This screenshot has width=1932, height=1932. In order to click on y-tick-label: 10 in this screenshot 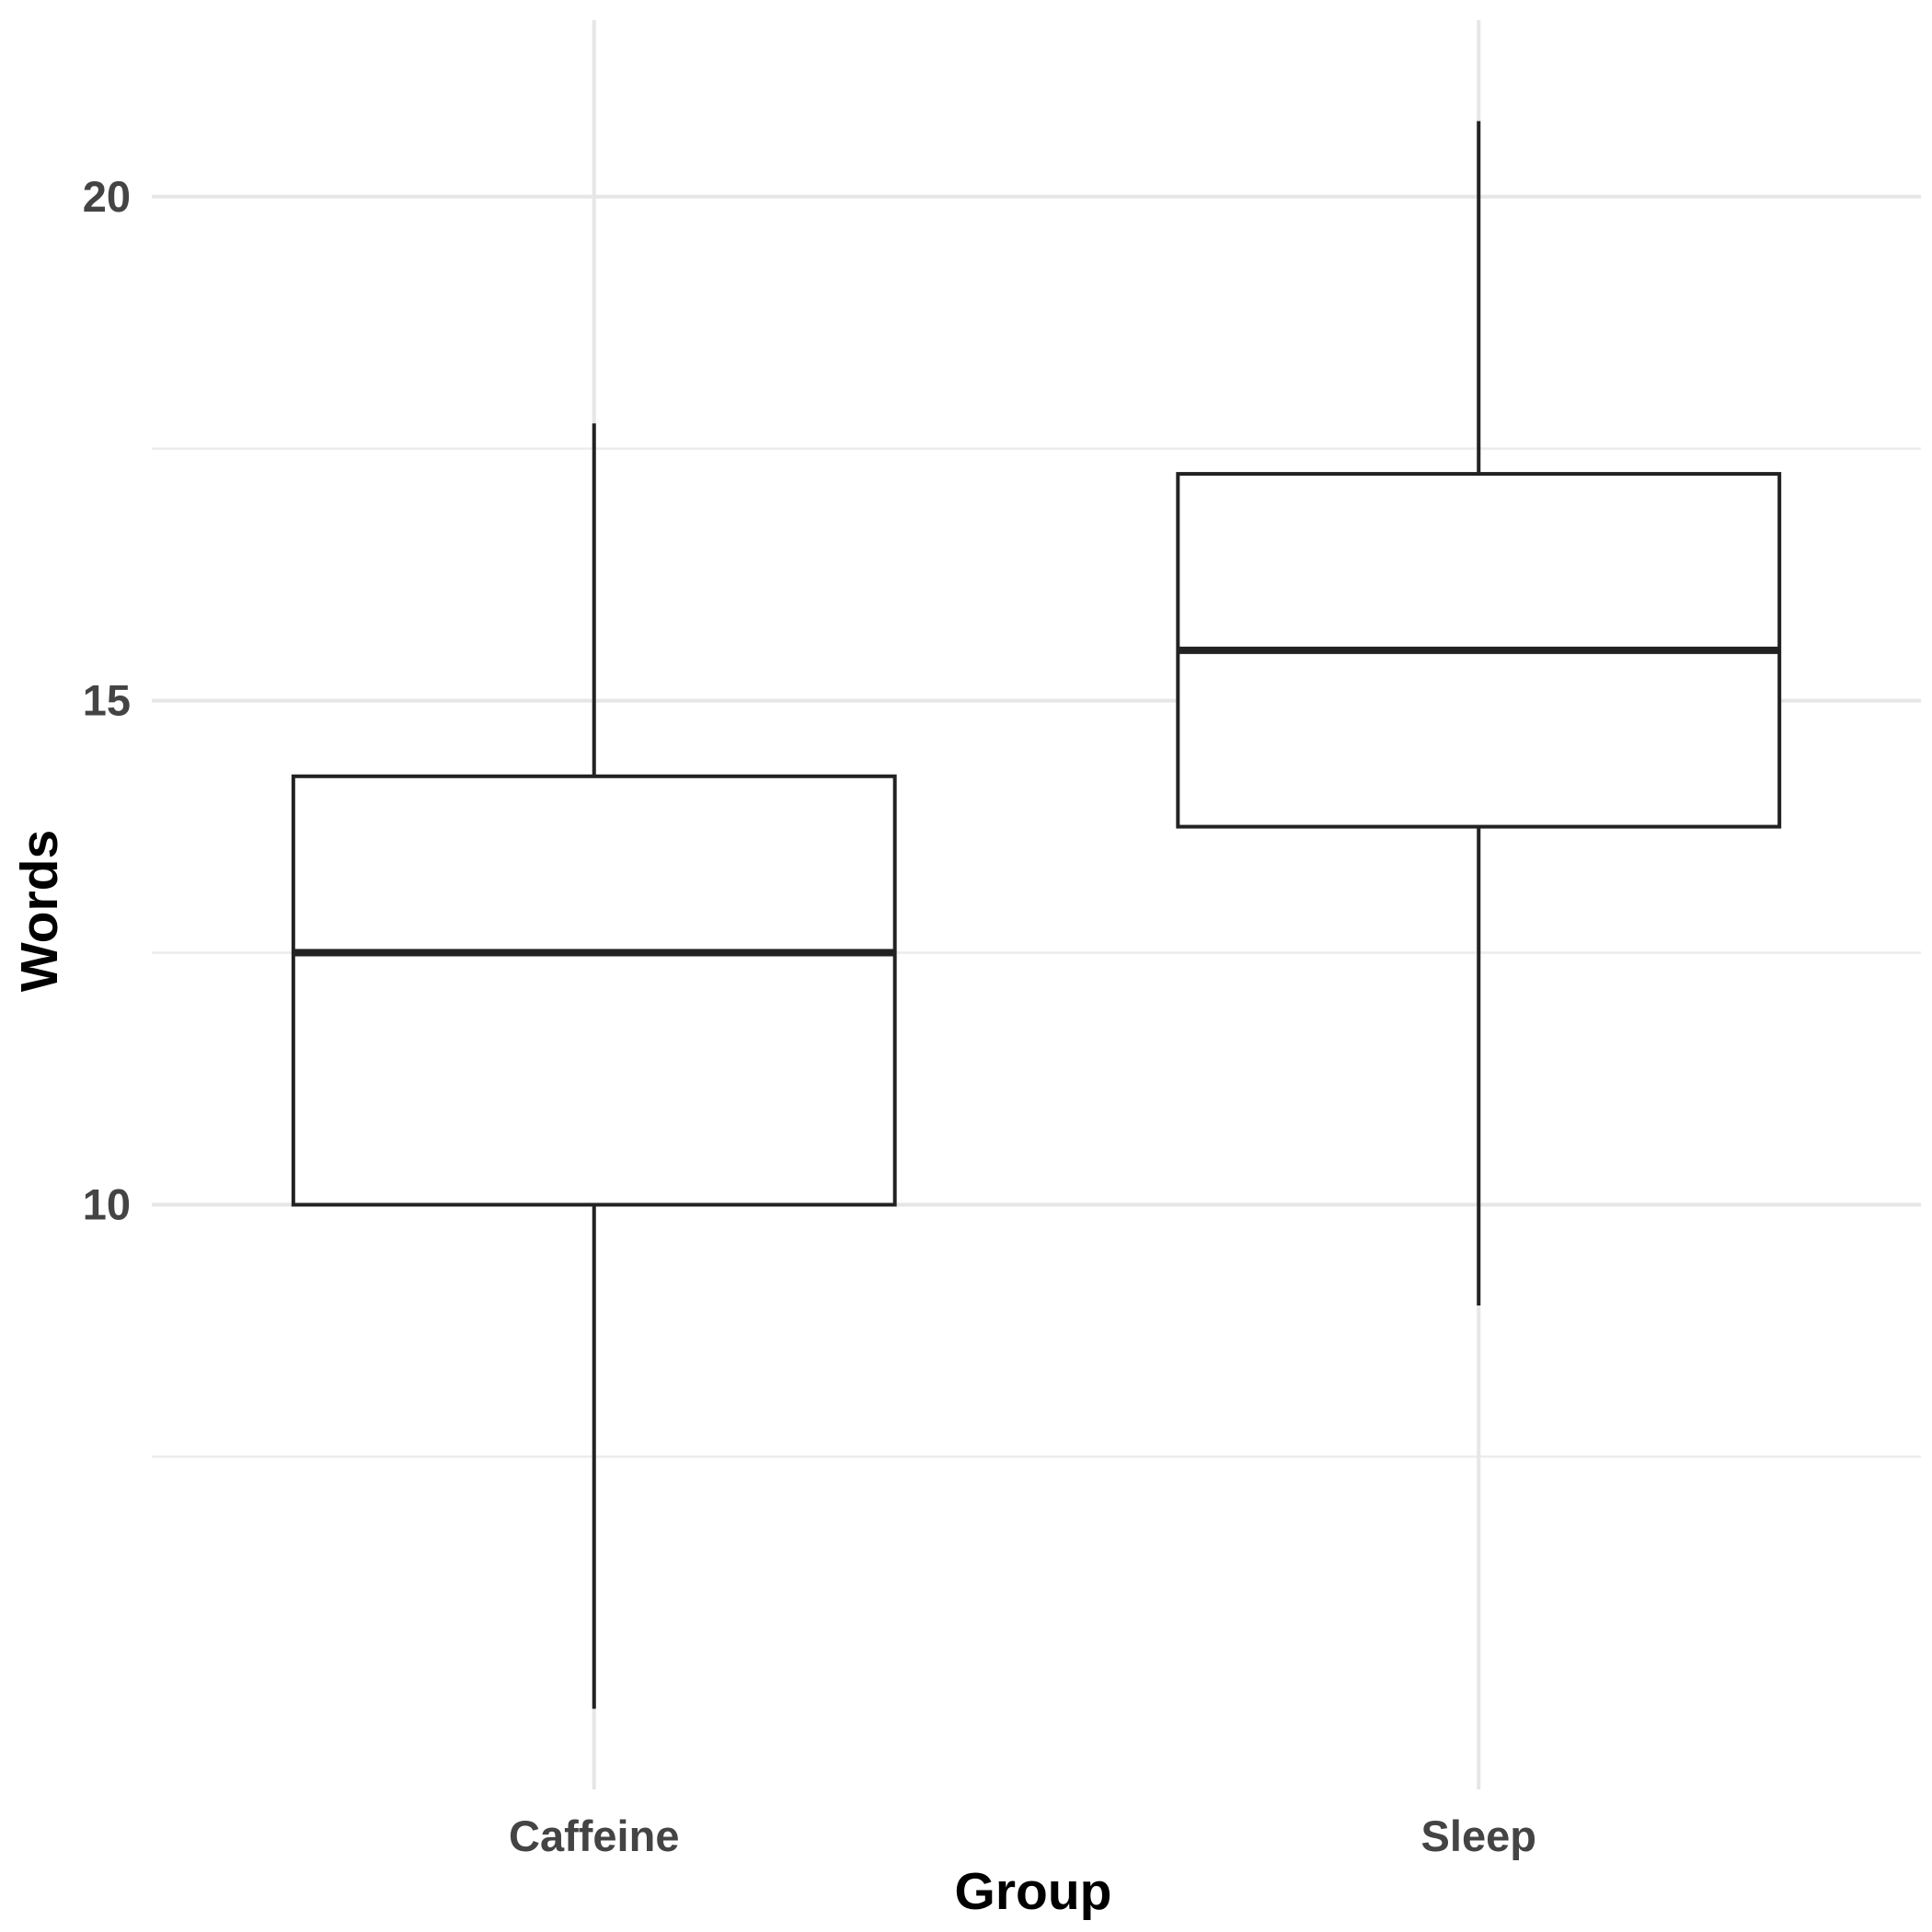, I will do `click(107, 1203)`.